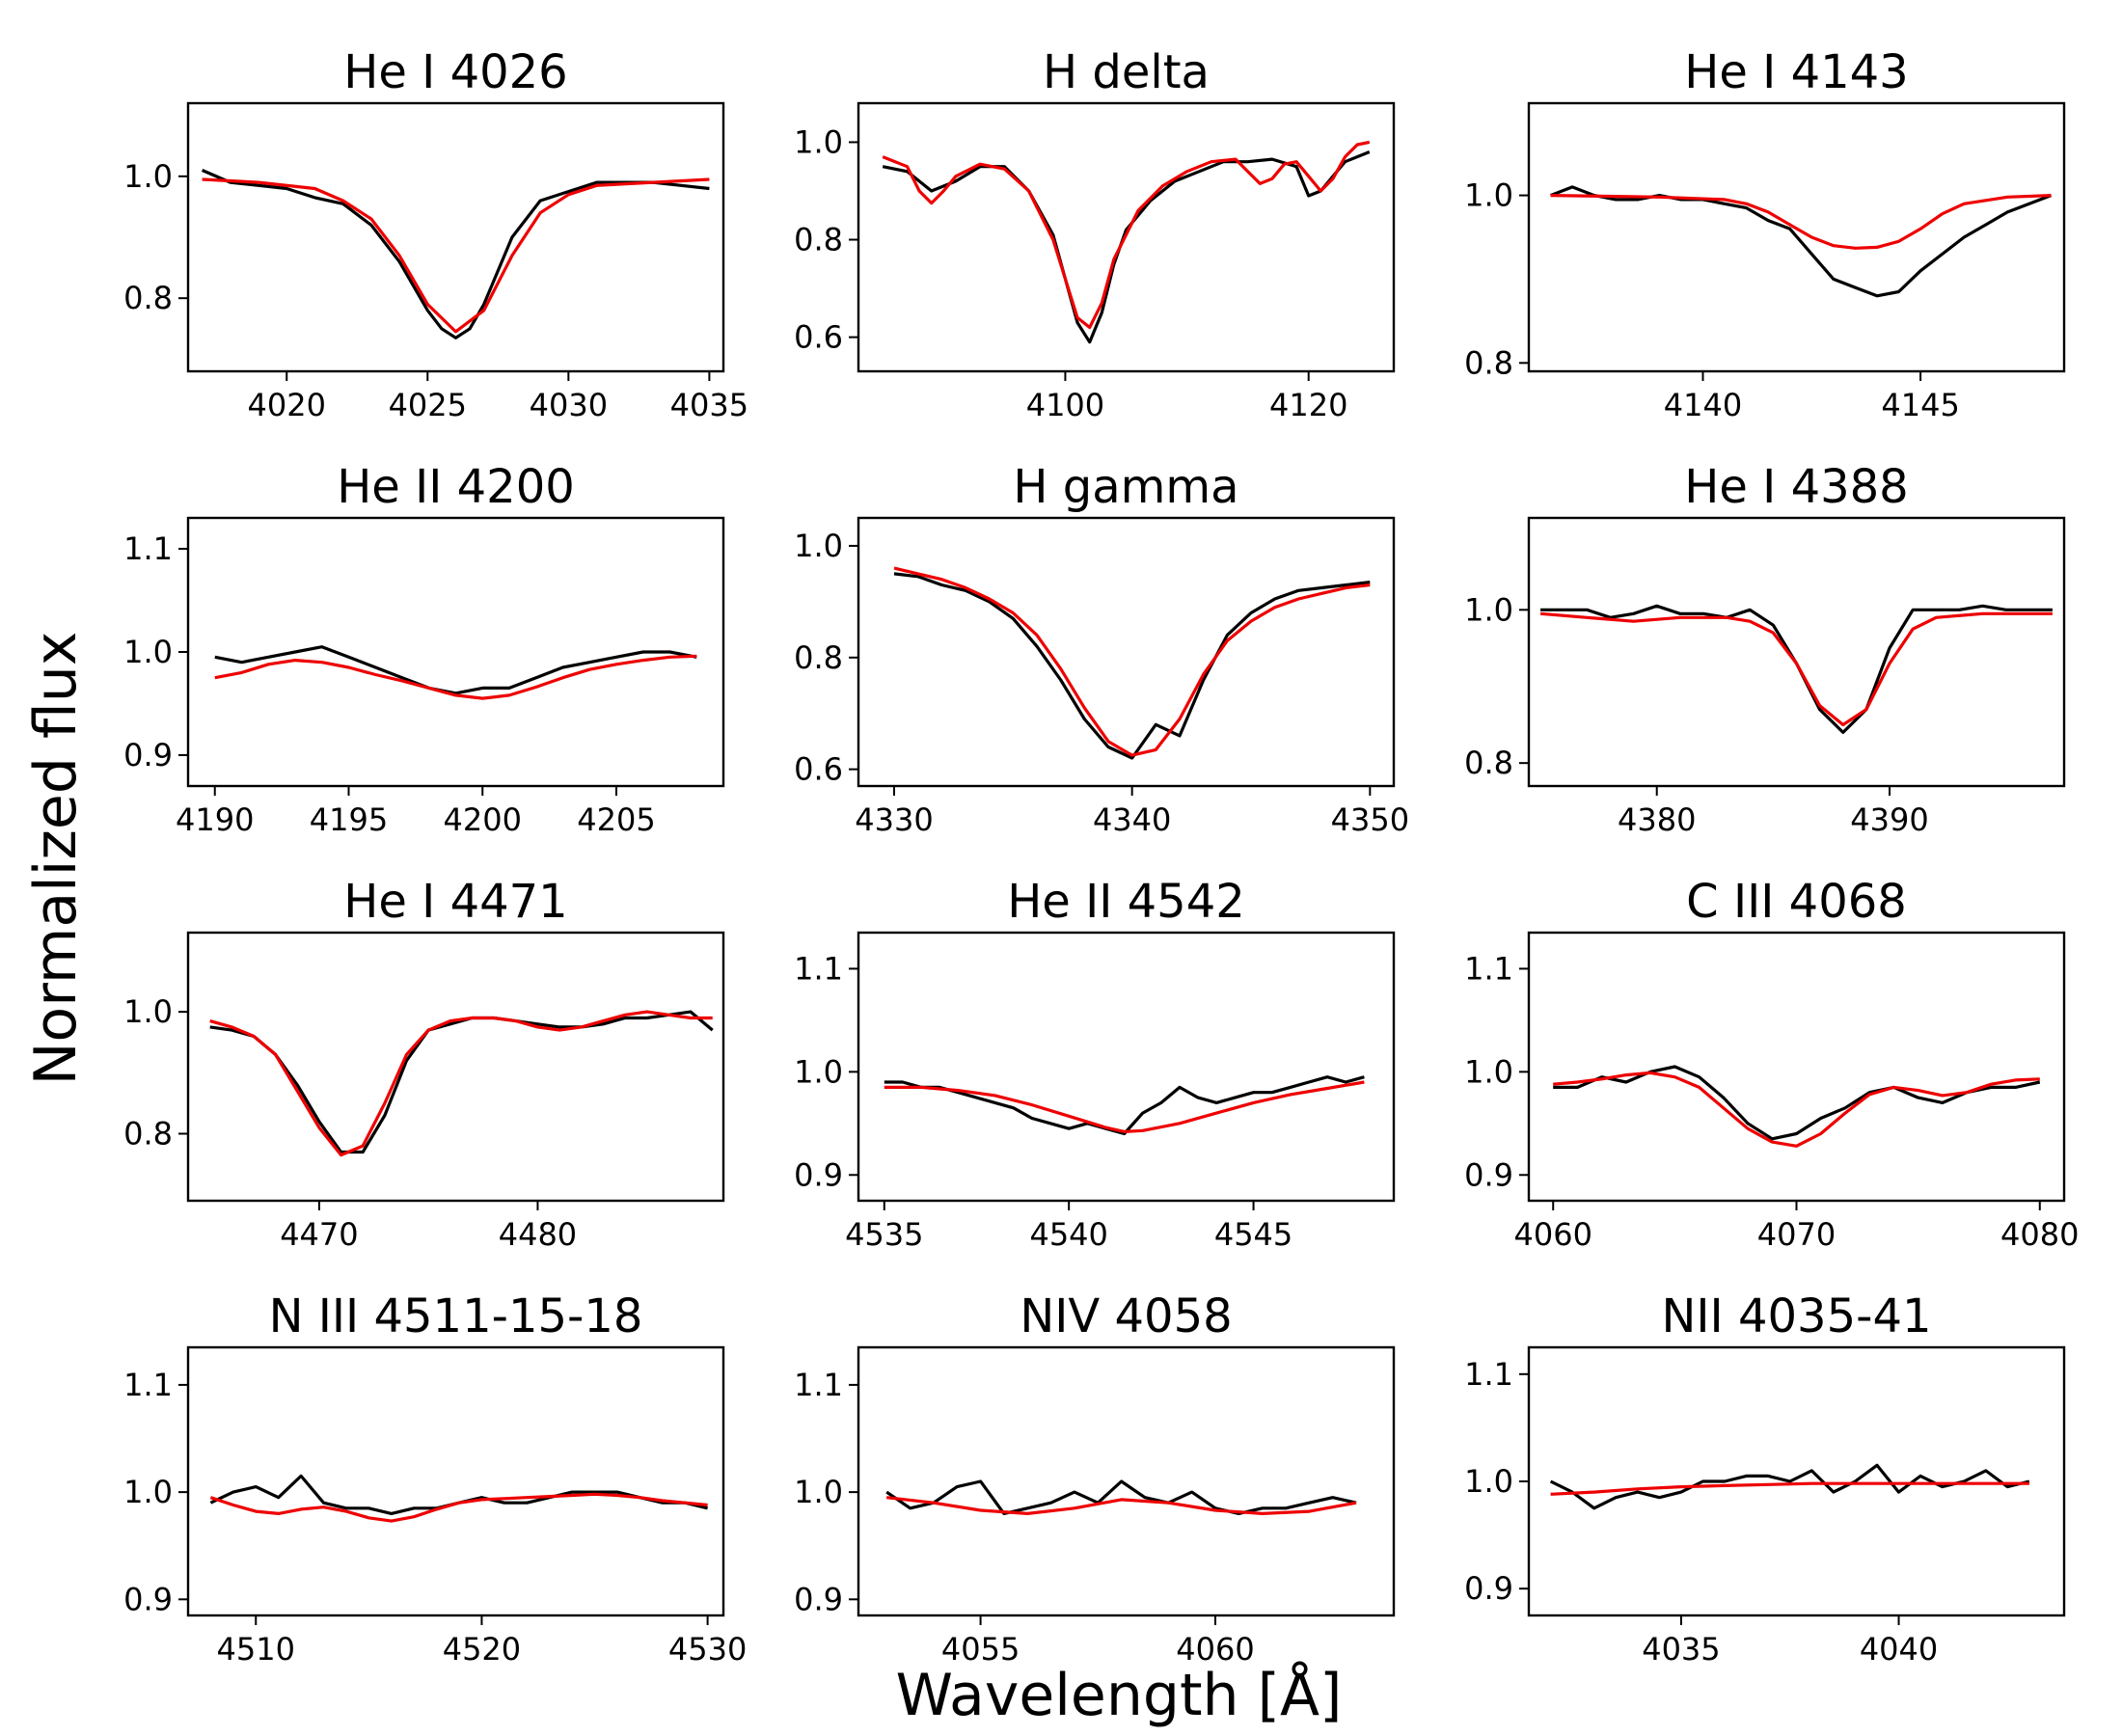 The width and height of the screenshot is (2122, 1736). Describe the element at coordinates (287, 405) in the screenshot. I see `x-tick-label: 4020` at that location.